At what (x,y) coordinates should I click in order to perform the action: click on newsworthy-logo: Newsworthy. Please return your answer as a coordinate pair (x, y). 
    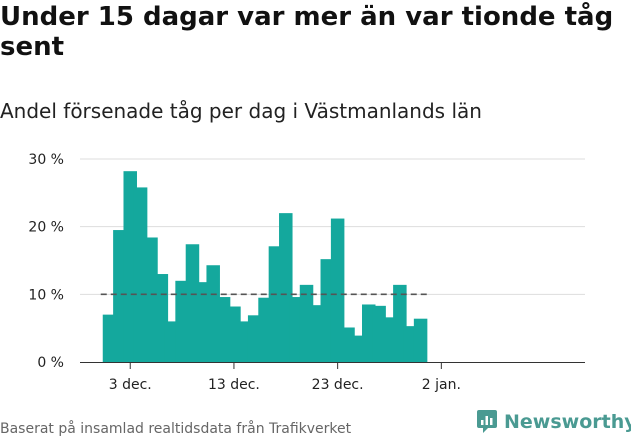
    Looking at the image, I should click on (553, 422).